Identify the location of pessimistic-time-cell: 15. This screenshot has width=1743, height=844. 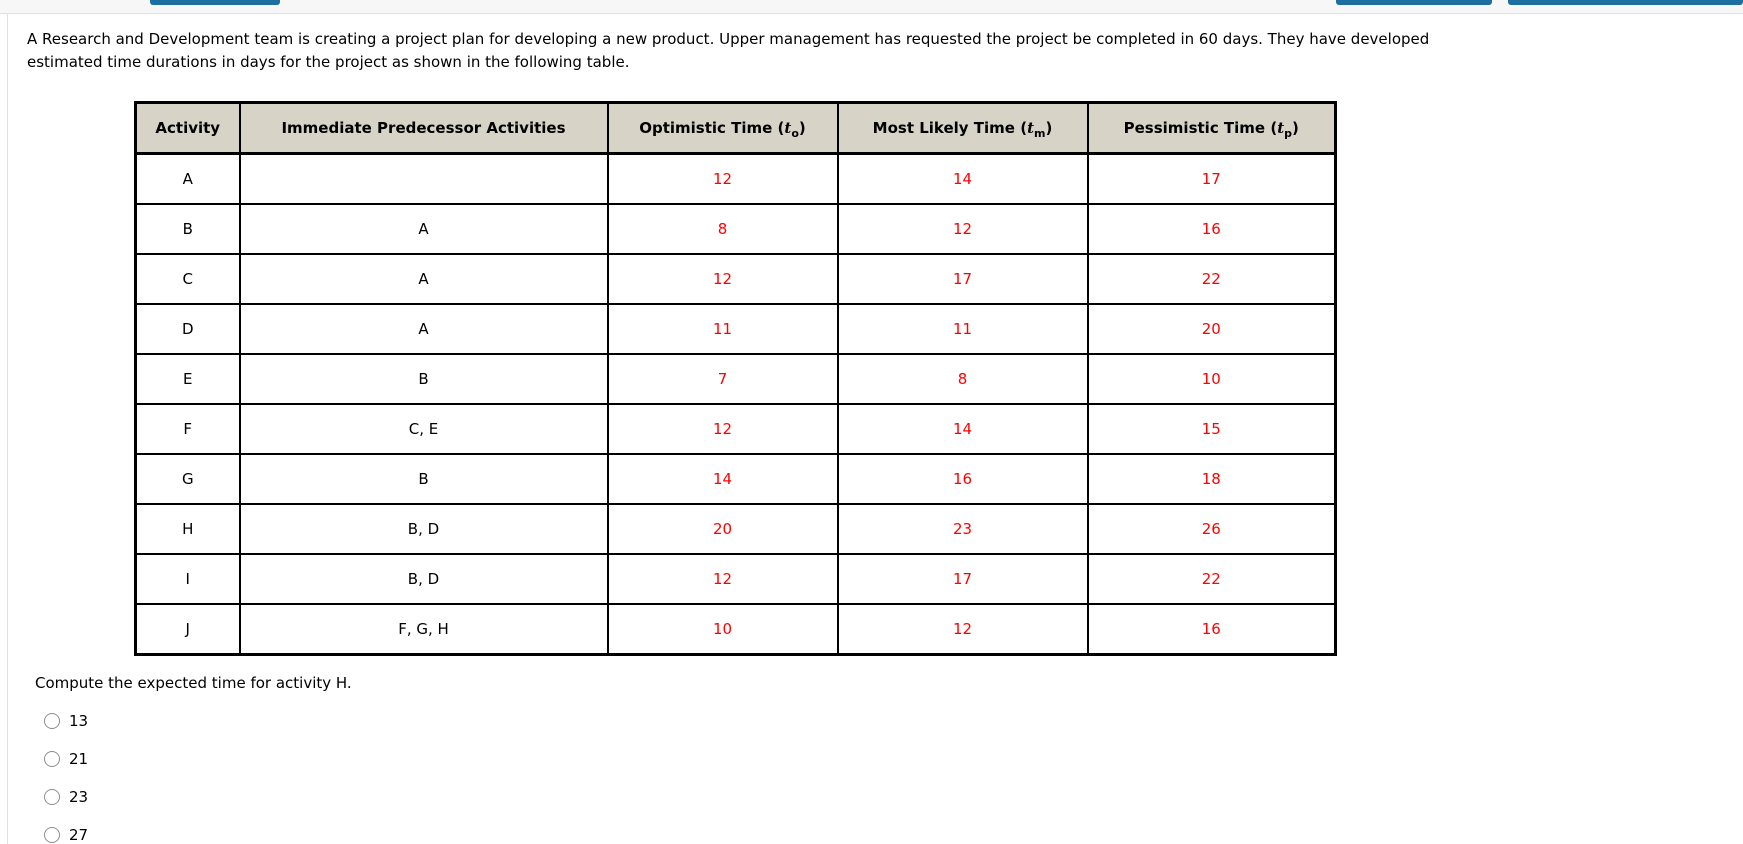
(1211, 429).